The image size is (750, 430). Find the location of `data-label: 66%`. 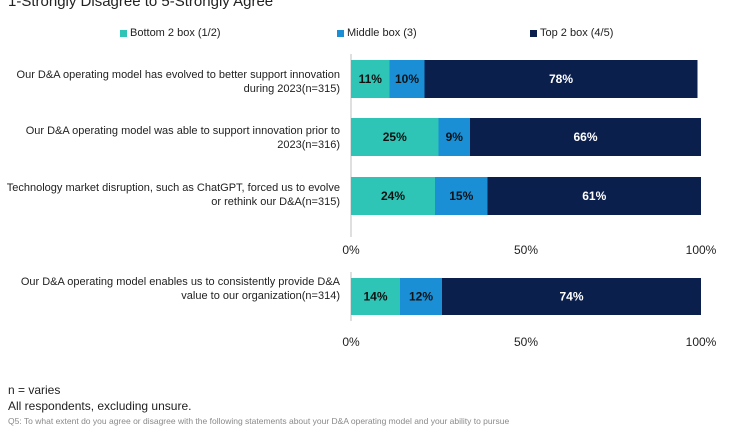

data-label: 66% is located at coordinates (585, 137).